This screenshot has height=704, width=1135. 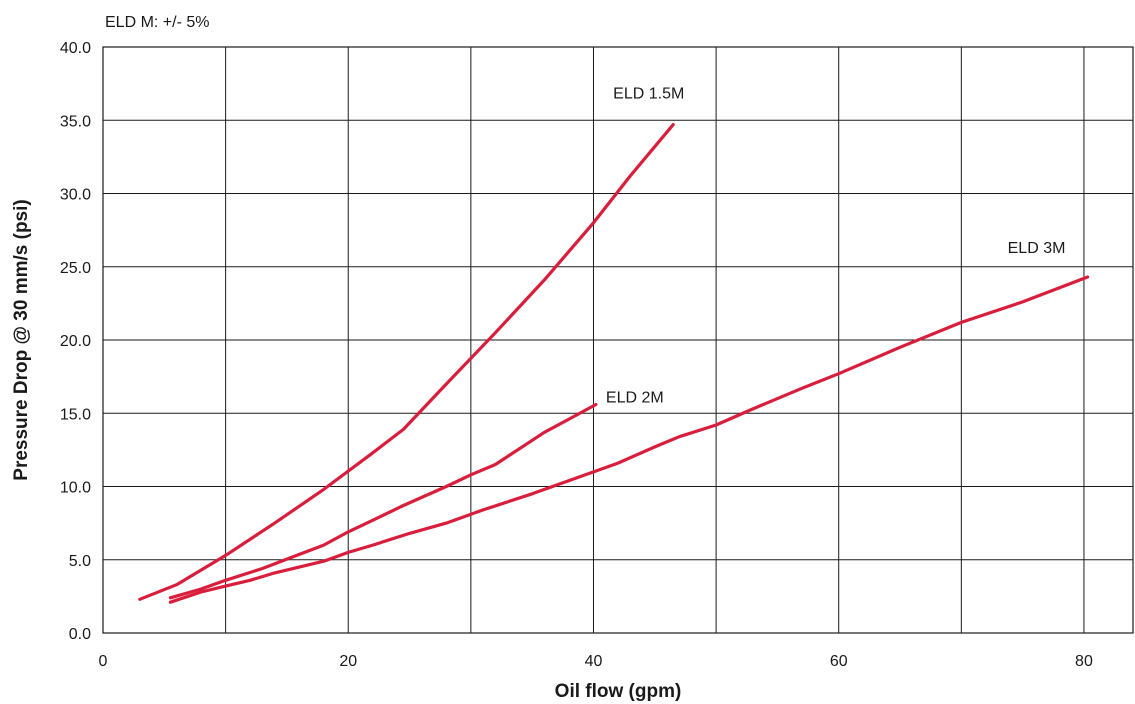 What do you see at coordinates (75, 488) in the screenshot?
I see `y-tick-label: 10.0` at bounding box center [75, 488].